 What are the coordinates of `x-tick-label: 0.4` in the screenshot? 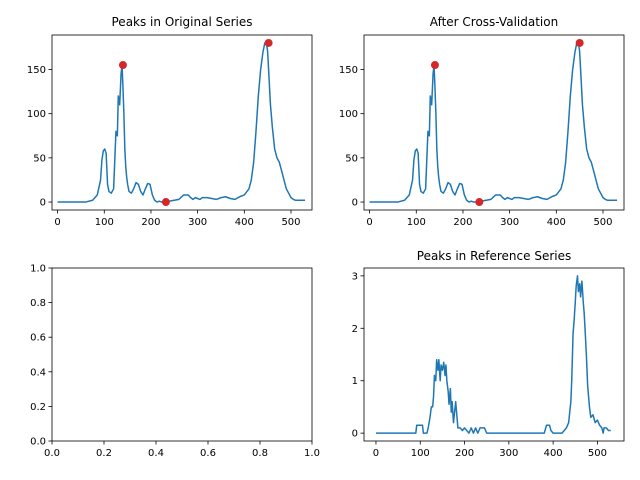 It's located at (156, 453).